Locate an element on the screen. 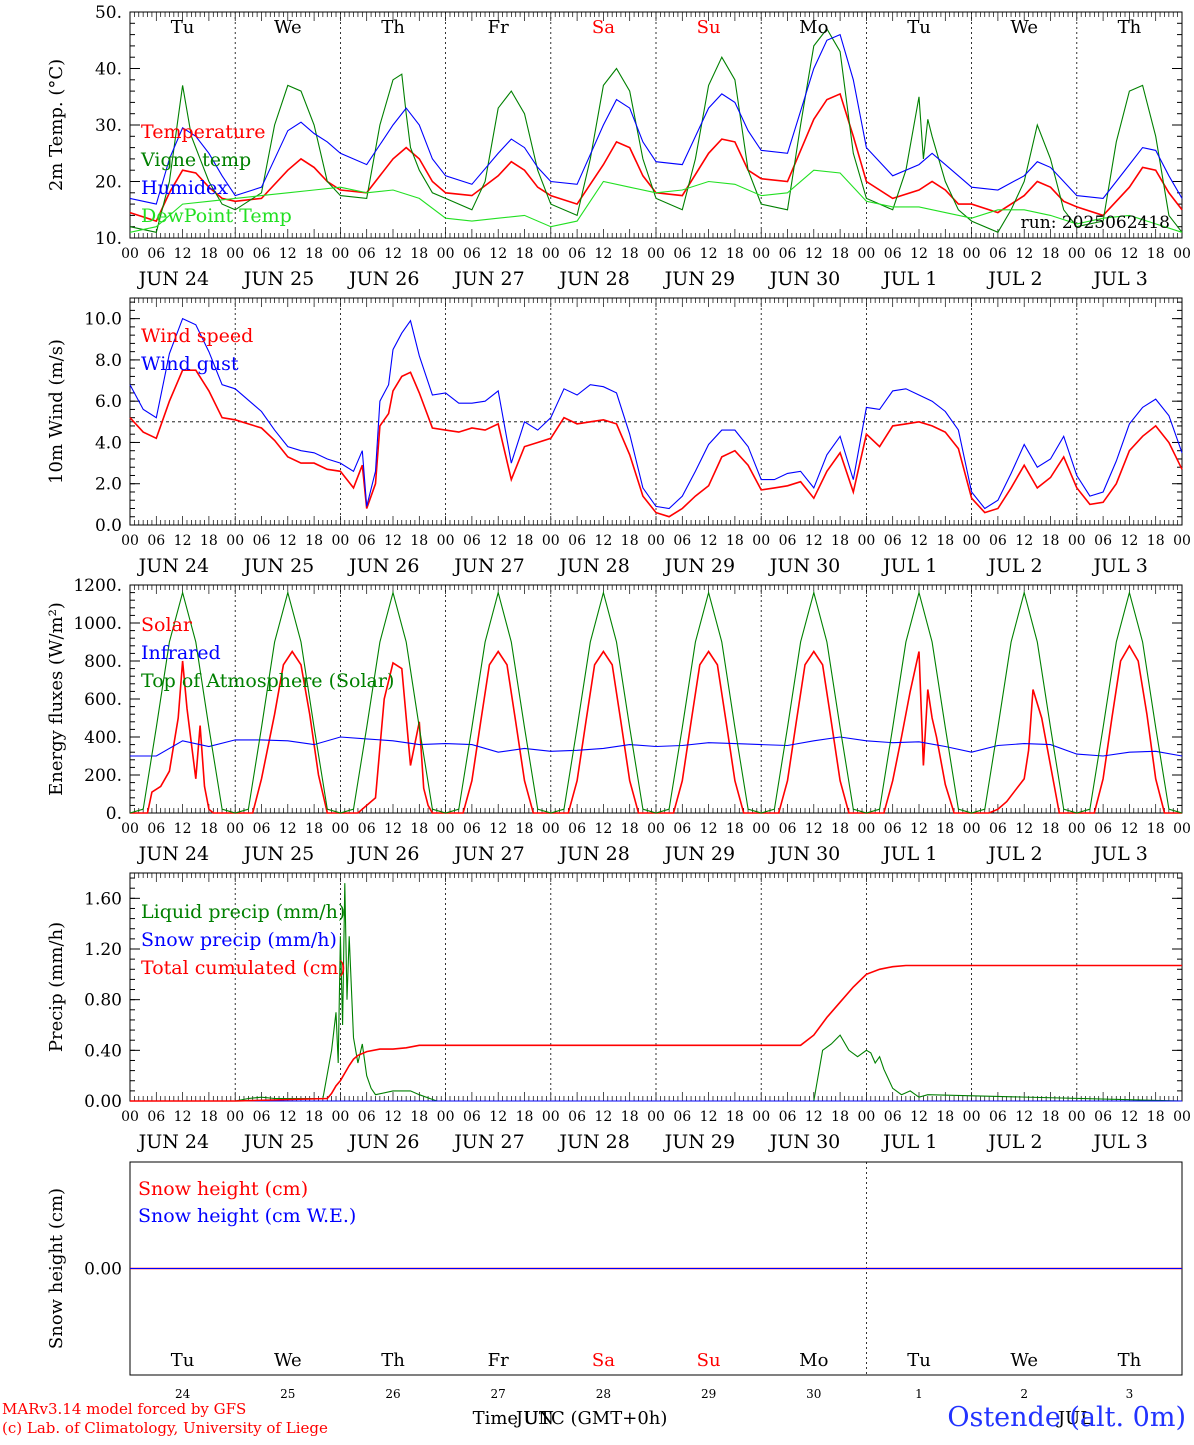 The width and height of the screenshot is (1194, 1445). legend-entry: Snow precip (mm/h) is located at coordinates (239, 940).